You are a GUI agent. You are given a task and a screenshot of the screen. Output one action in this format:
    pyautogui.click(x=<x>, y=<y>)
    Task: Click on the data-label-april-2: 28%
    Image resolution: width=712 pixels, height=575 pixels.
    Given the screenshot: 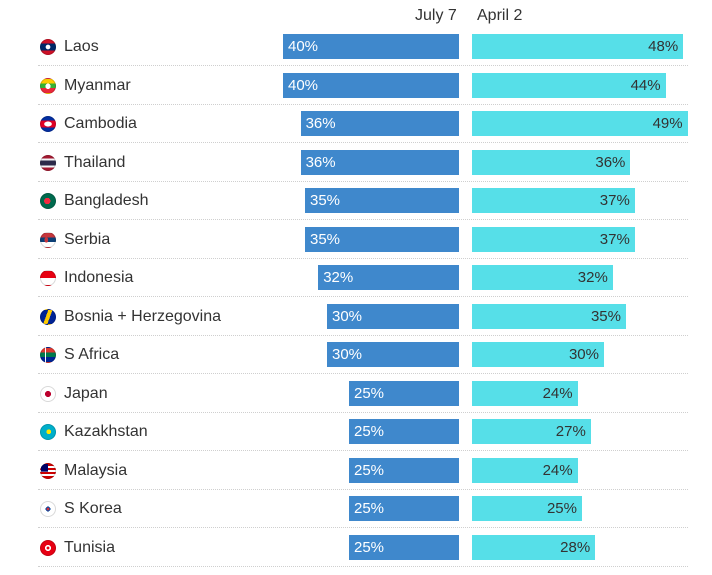 What is the action you would take?
    pyautogui.click(x=575, y=547)
    